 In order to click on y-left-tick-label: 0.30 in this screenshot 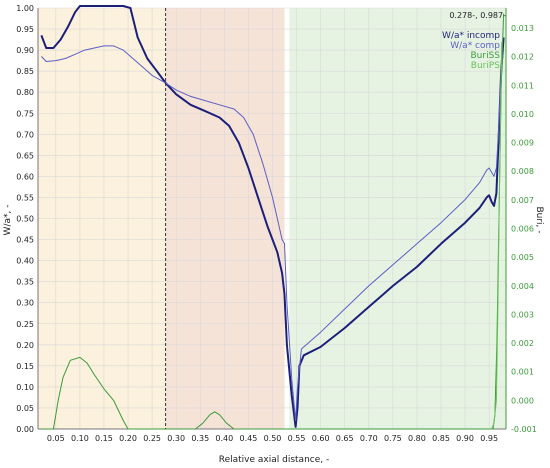, I will do `click(25, 303)`.